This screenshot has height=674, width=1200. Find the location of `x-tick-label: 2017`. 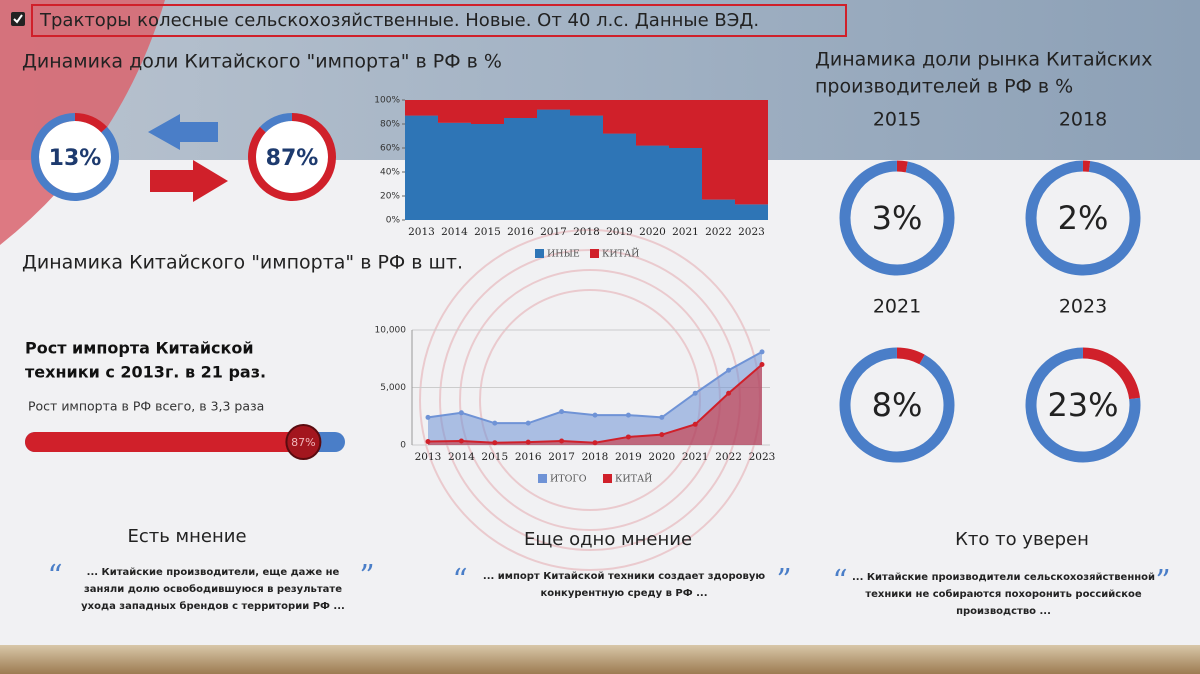

x-tick-label: 2017 is located at coordinates (561, 457).